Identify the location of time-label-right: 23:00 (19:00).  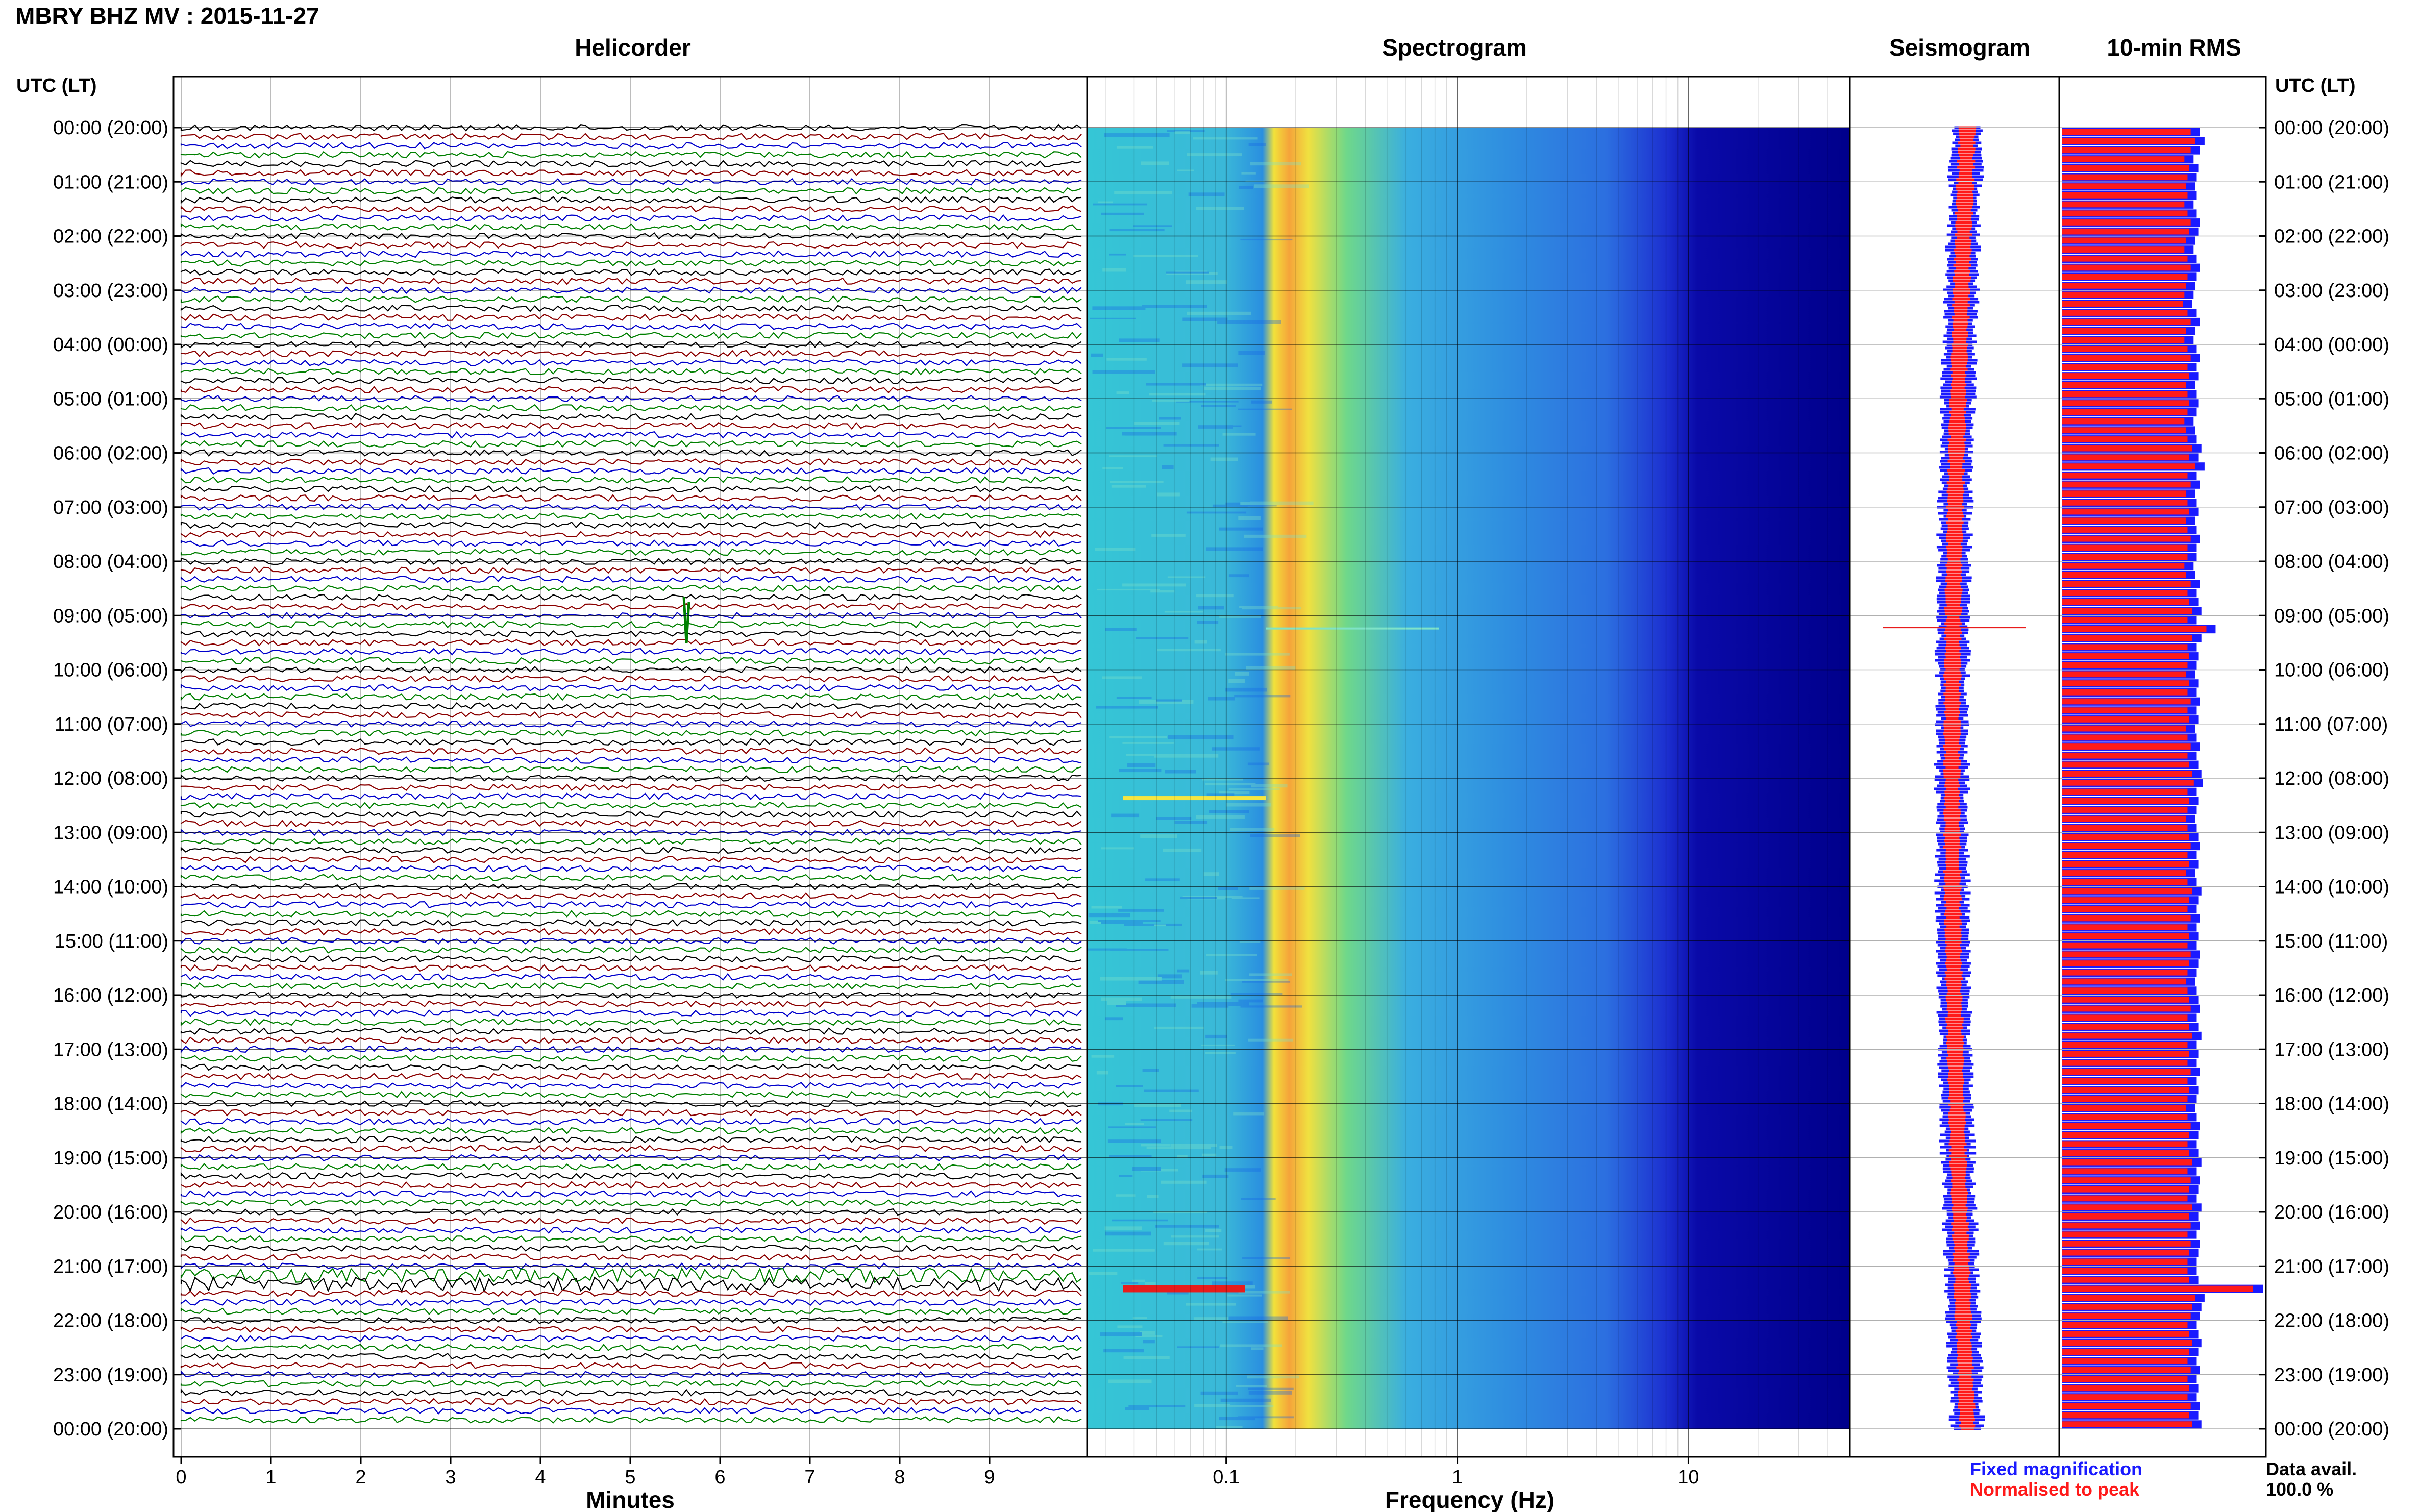
(2331, 1375).